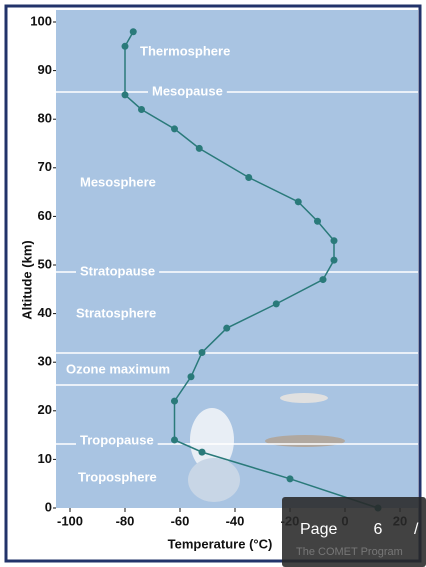  I want to click on x-tick-label: -100, so click(70, 520).